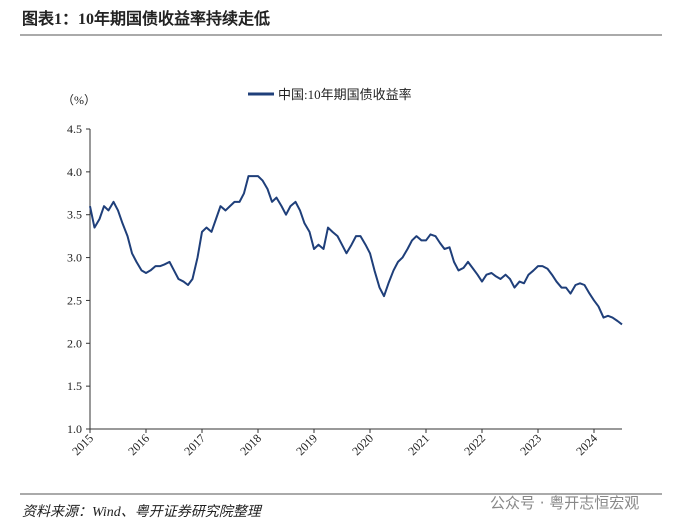  Describe the element at coordinates (586, 444) in the screenshot. I see `x-tick-label: 2024` at that location.